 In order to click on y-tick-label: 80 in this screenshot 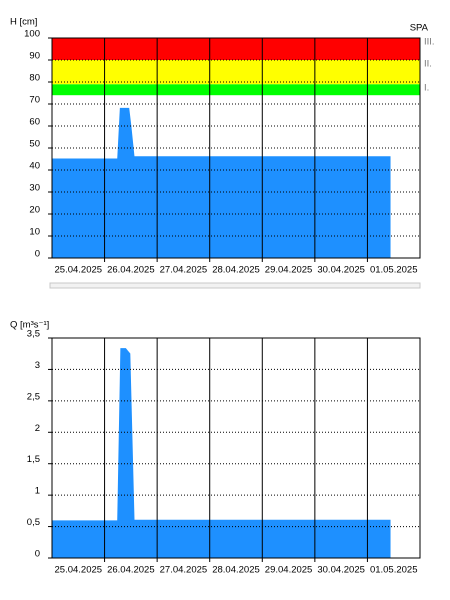, I will do `click(34, 78)`.